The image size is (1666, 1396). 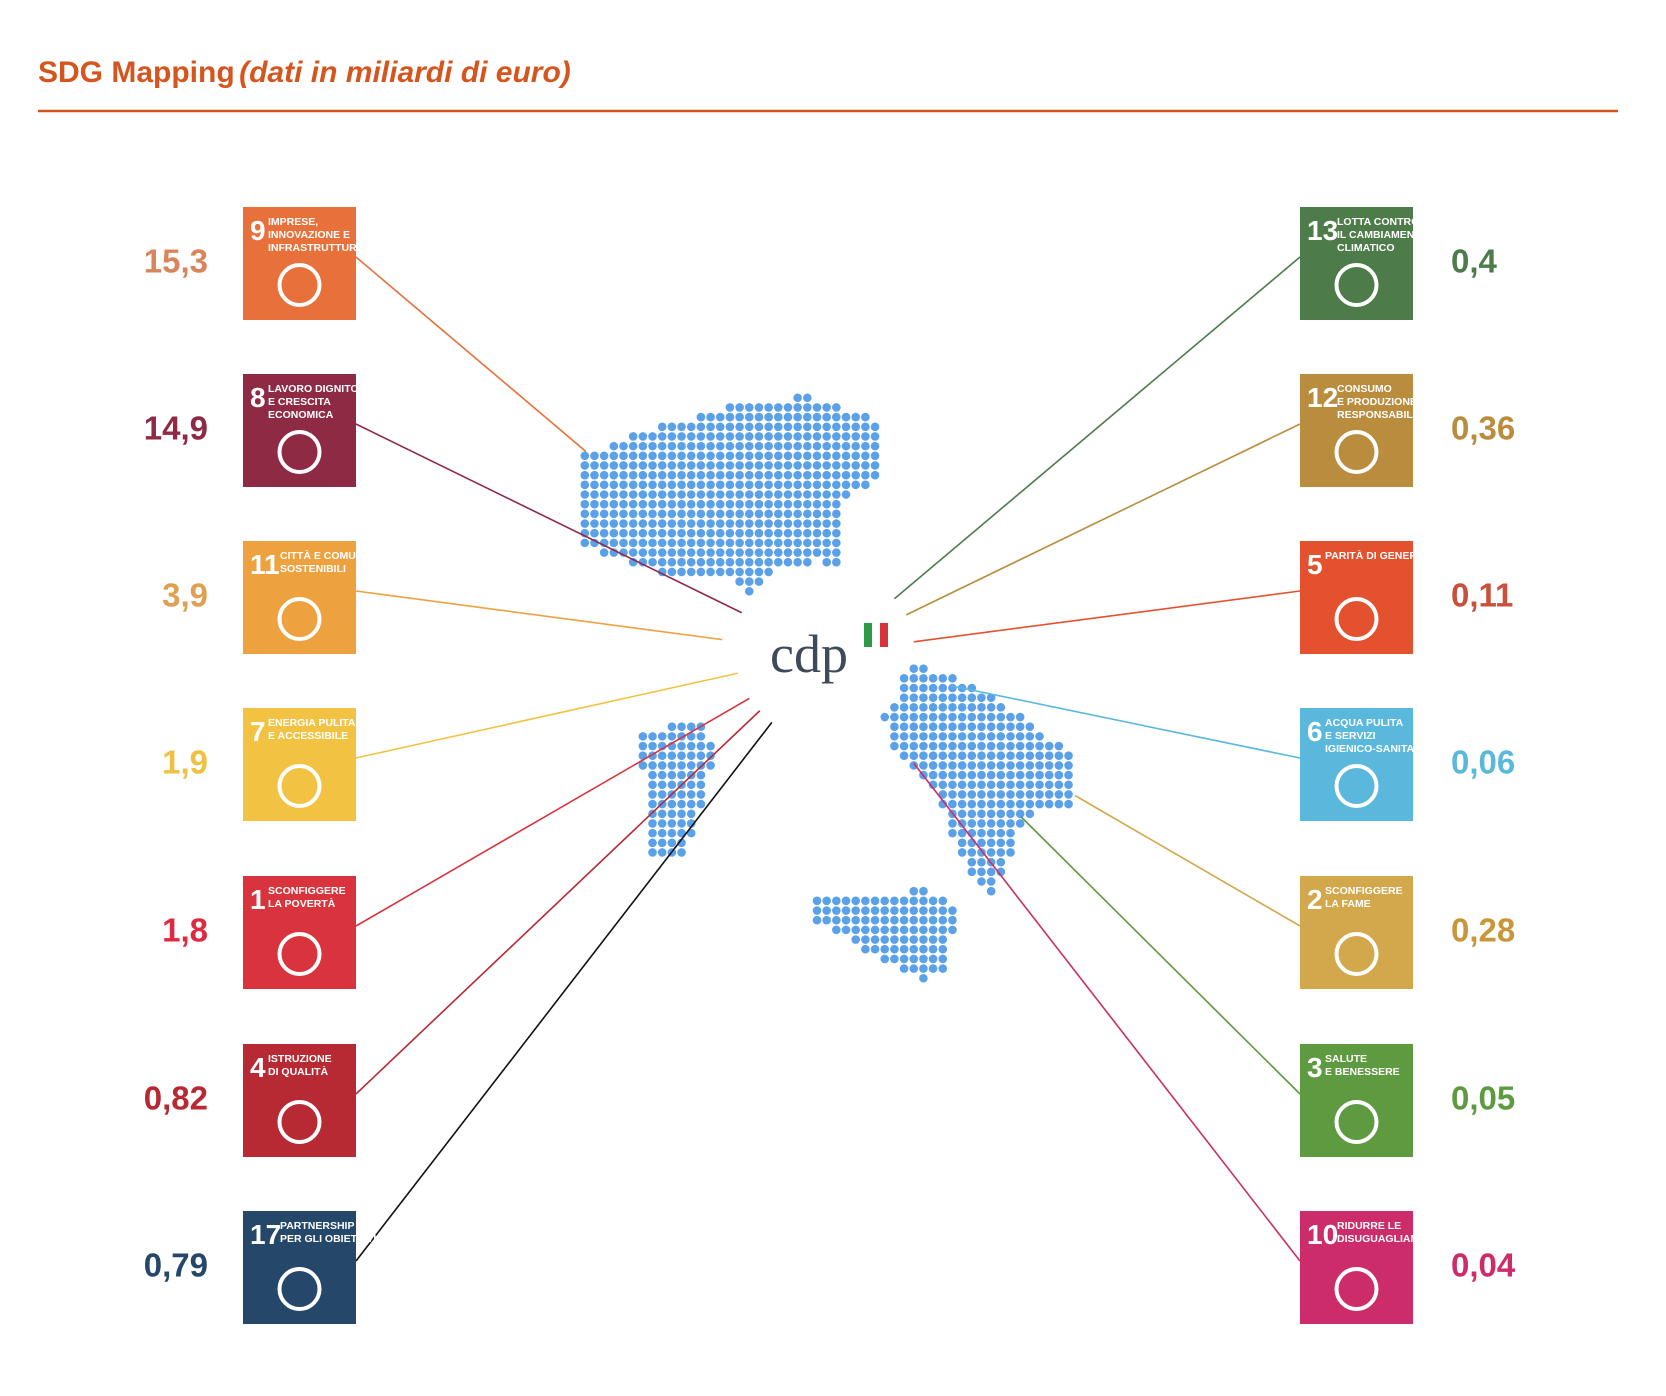 I want to click on goal-value: 15,3, so click(x=176, y=261).